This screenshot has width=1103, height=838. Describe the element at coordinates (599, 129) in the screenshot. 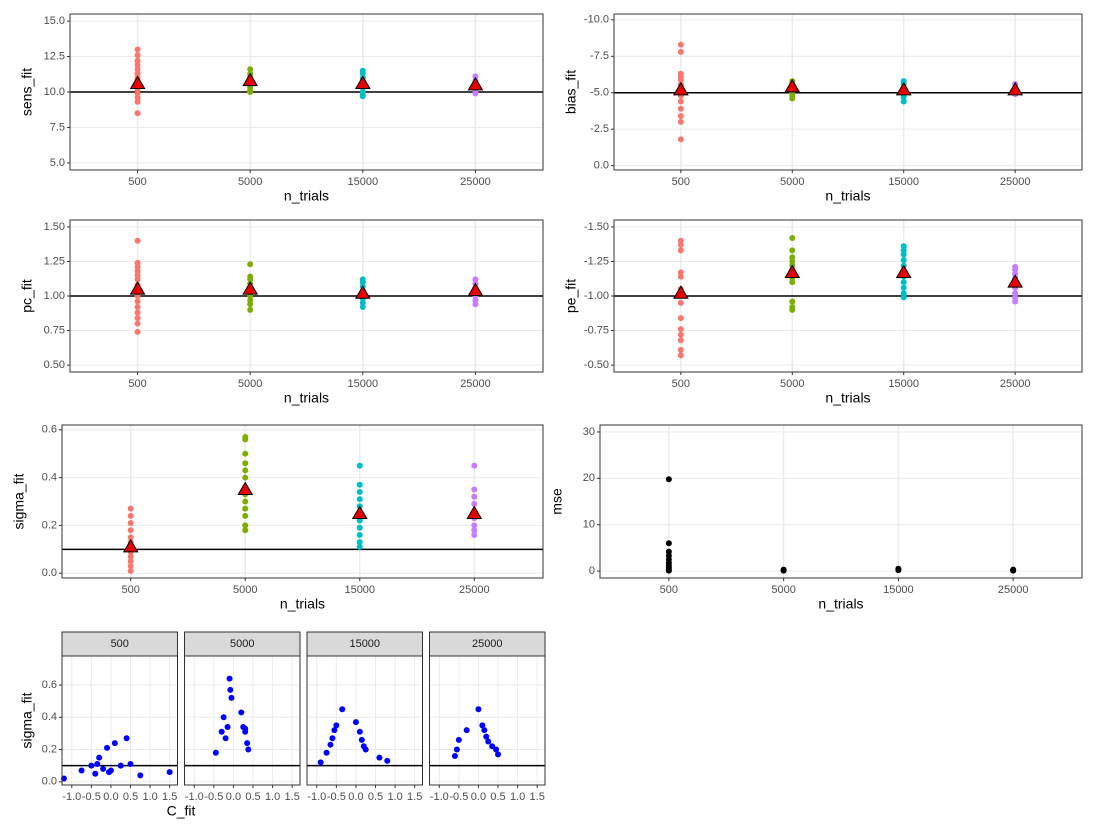

I see `y-tick-label: -2.5` at that location.